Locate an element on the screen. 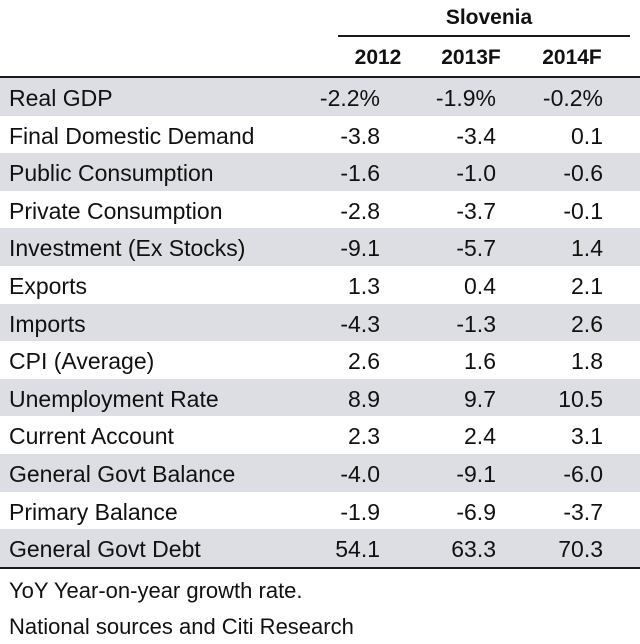 Image resolution: width=640 pixels, height=644 pixels. value-cell: -5.7 is located at coordinates (476, 248).